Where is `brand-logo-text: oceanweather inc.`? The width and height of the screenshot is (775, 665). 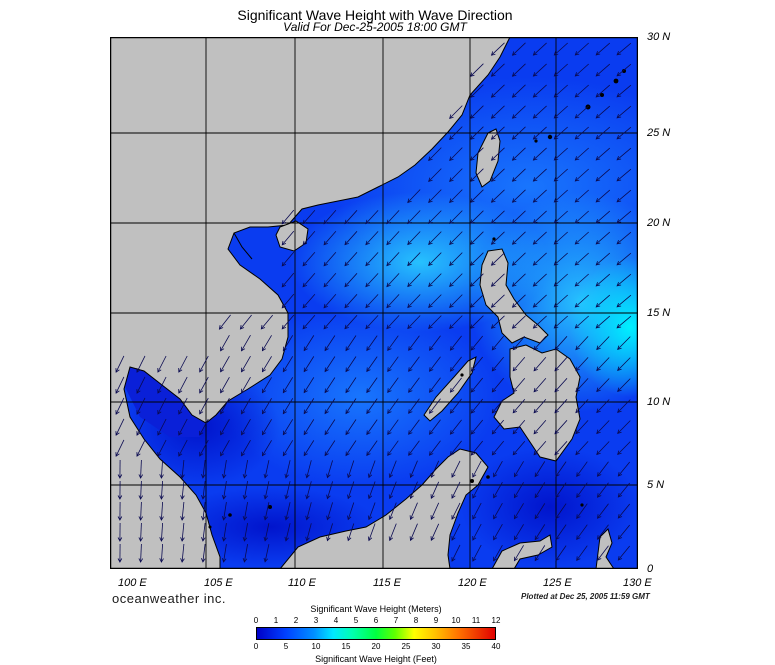
brand-logo-text: oceanweather inc. is located at coordinates (169, 598).